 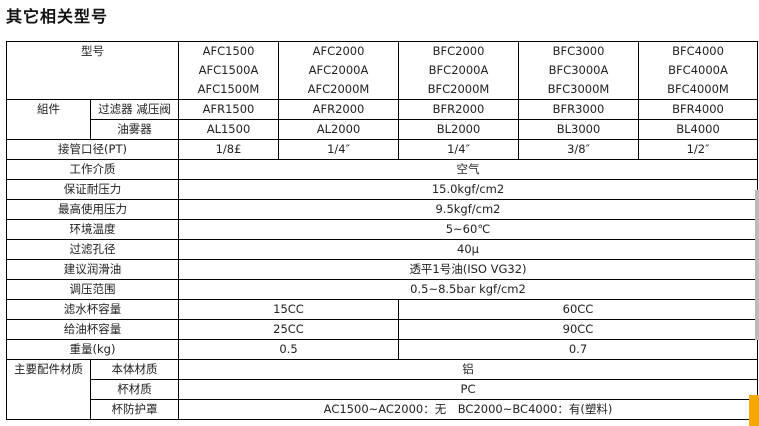 I want to click on table-row: 杯防护罩 AC1500~AC2000：无 BC2000~BC4000：有(塑料), so click(x=382, y=409).